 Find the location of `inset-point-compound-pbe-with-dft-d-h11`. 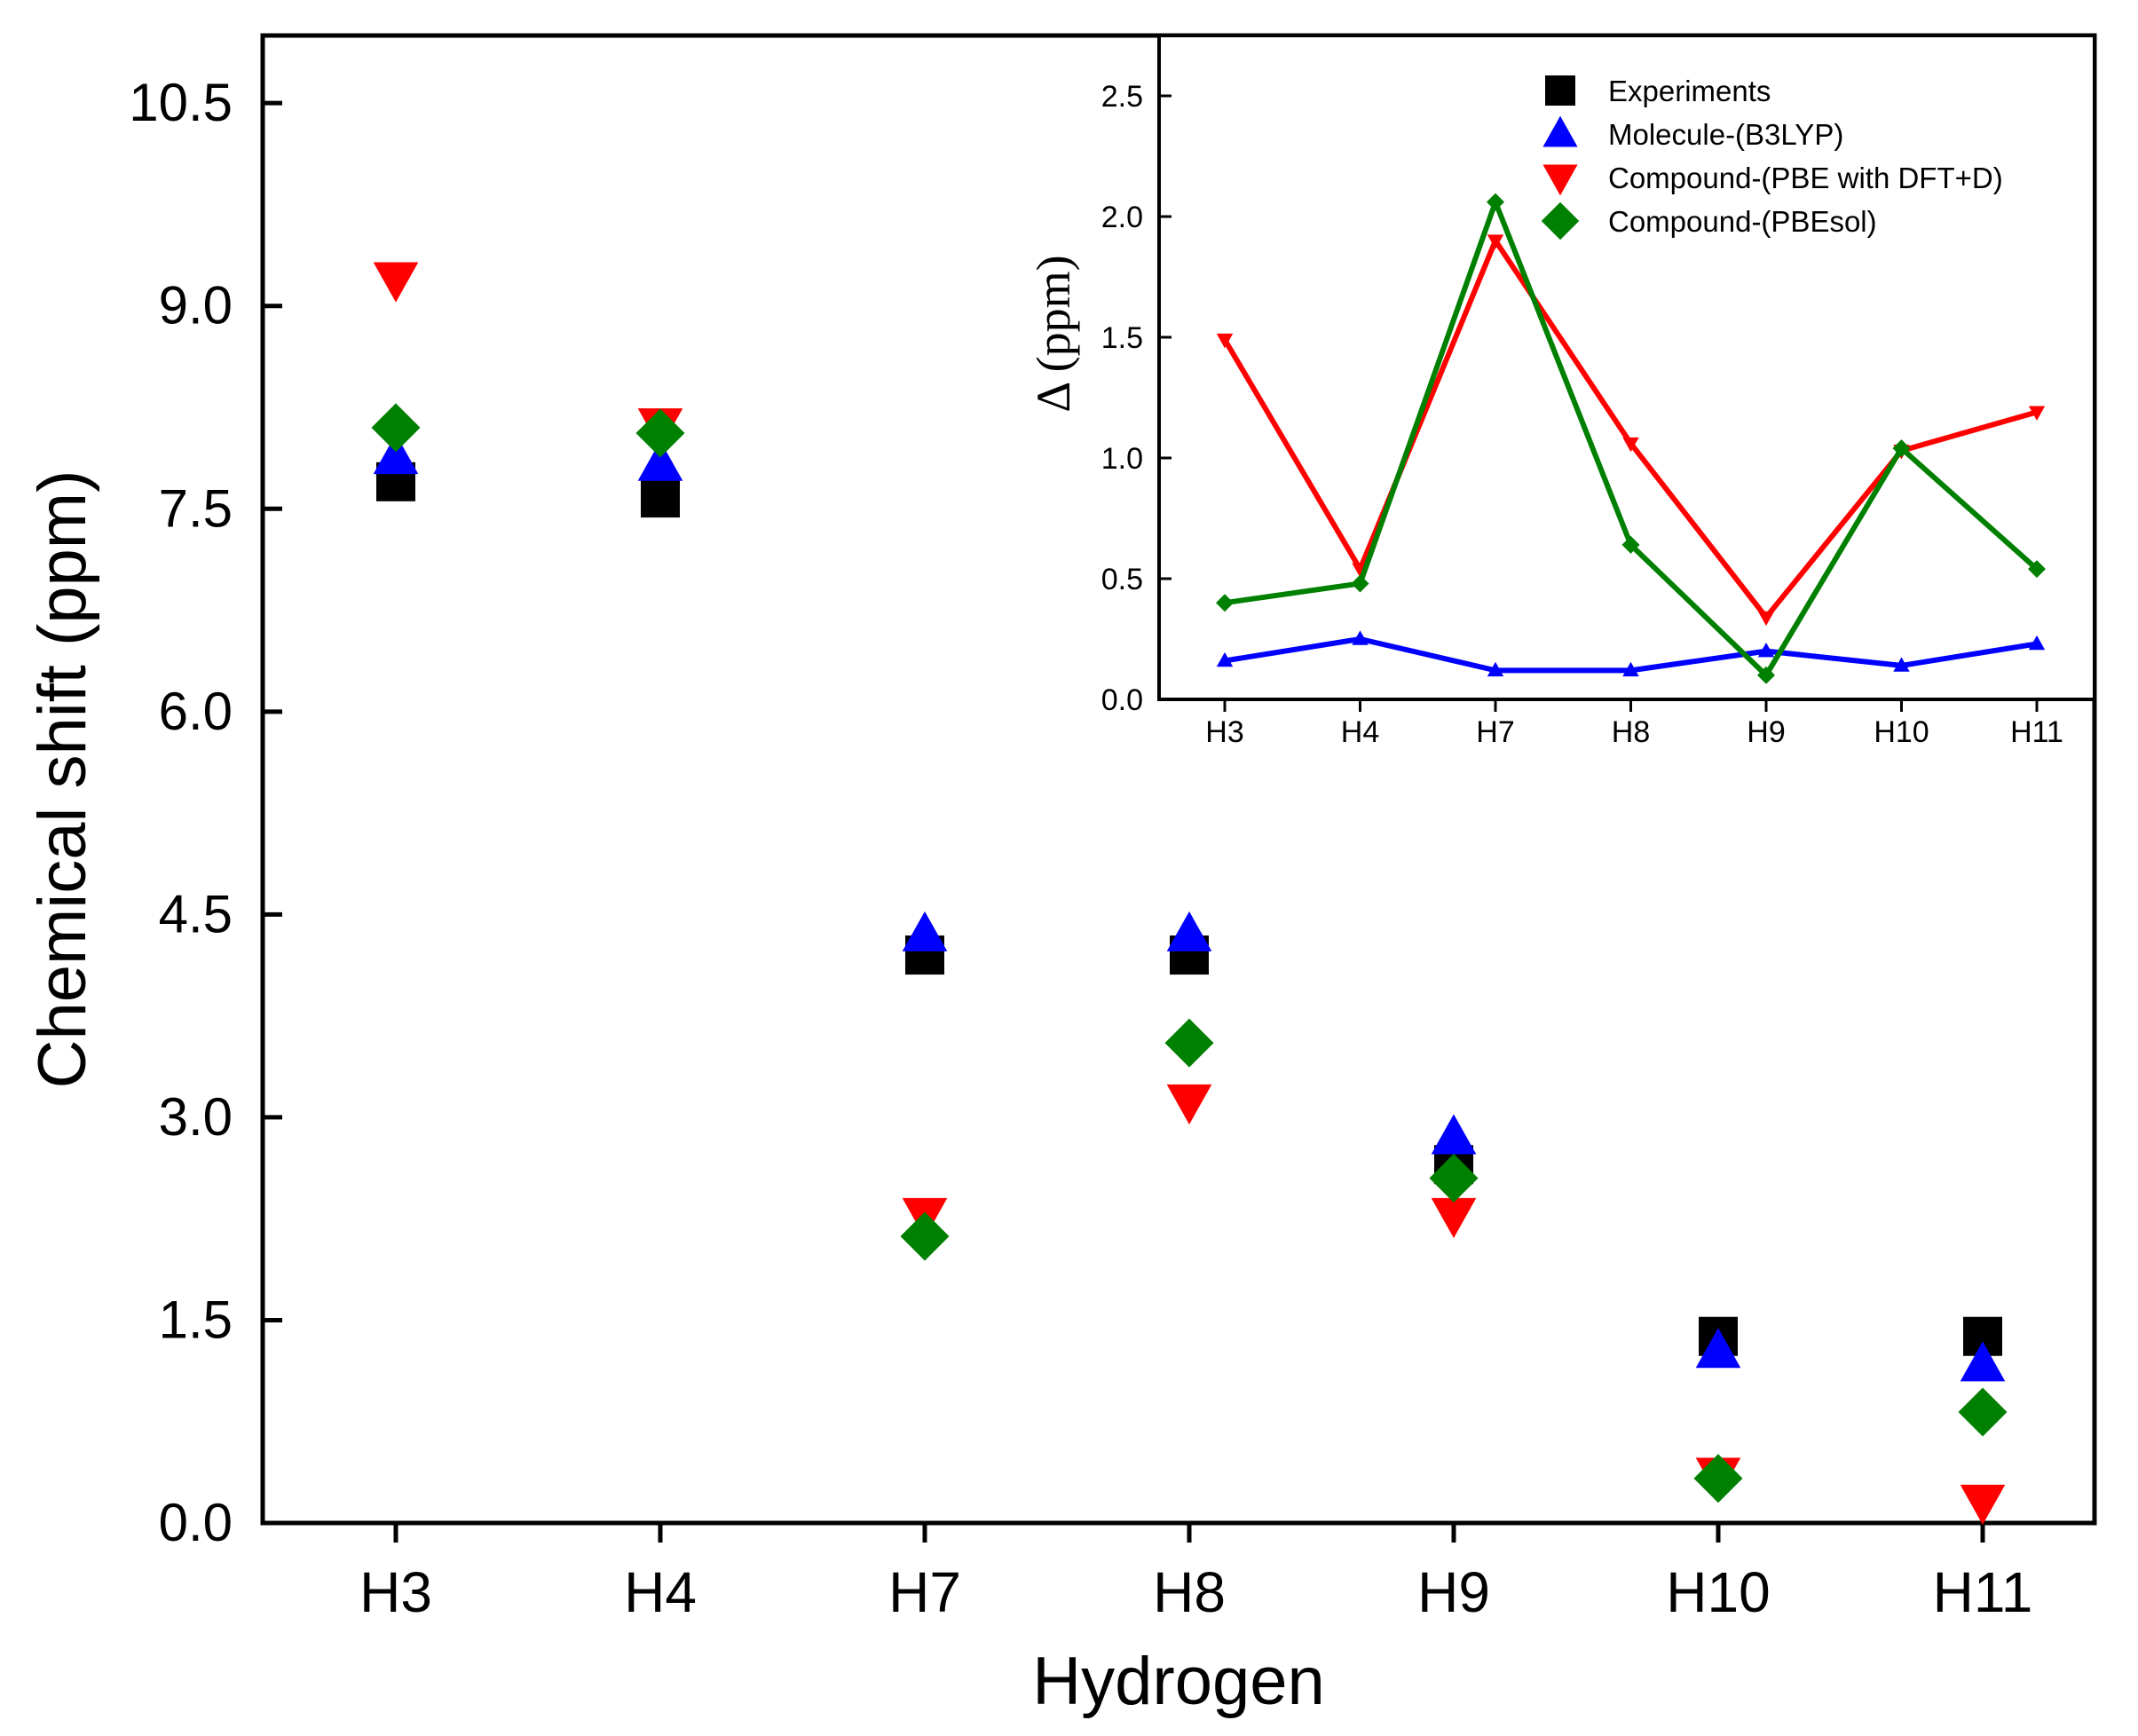

inset-point-compound-pbe-with-dft-d-h11 is located at coordinates (2037, 413).